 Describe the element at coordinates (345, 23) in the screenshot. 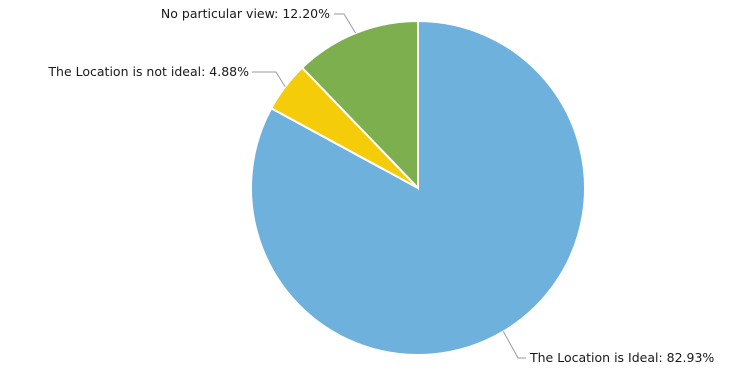

I see `leader-line-no-particular-view` at that location.